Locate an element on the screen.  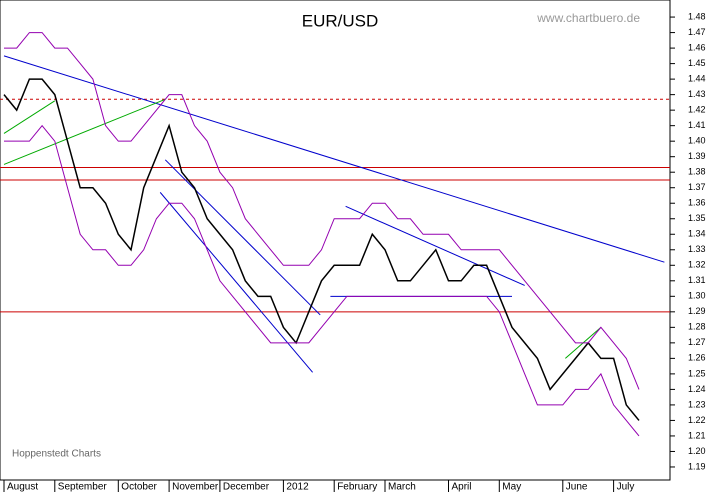
x-tick-label: October is located at coordinates (139, 487).